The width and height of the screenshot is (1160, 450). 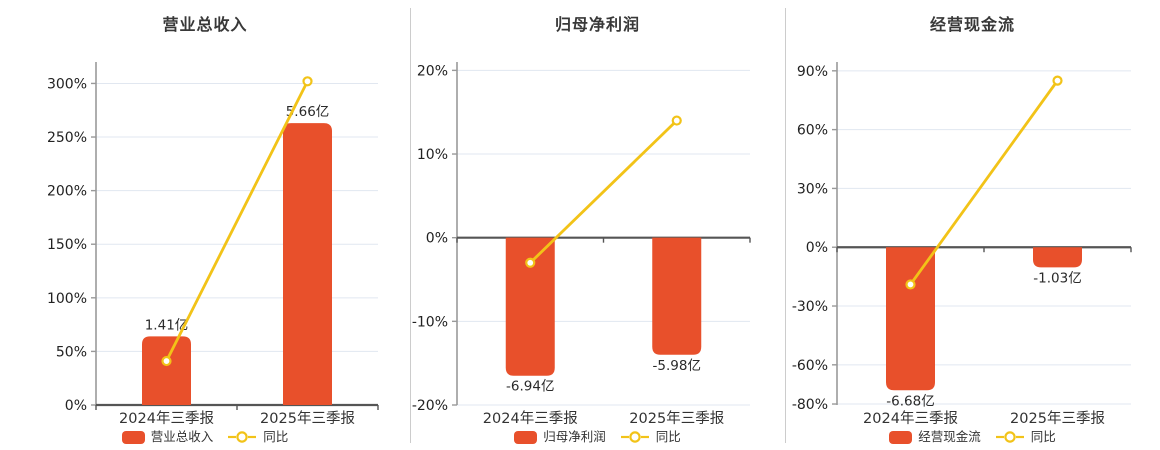 I want to click on bar-value-label: -5.98亿, so click(x=677, y=366).